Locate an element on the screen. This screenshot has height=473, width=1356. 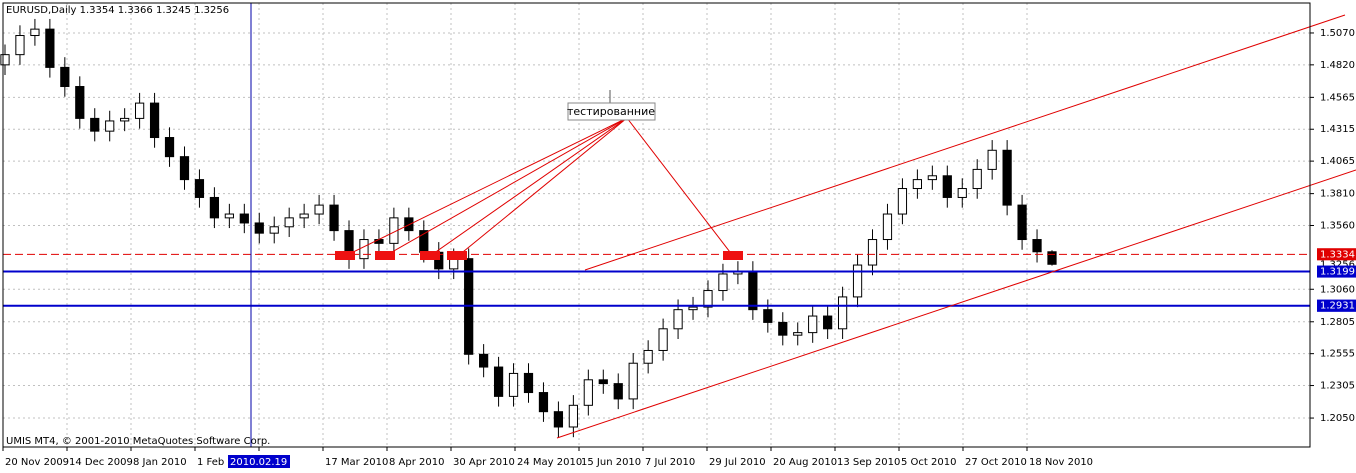
x-tick-label: 24 May 2010 is located at coordinates (549, 462).